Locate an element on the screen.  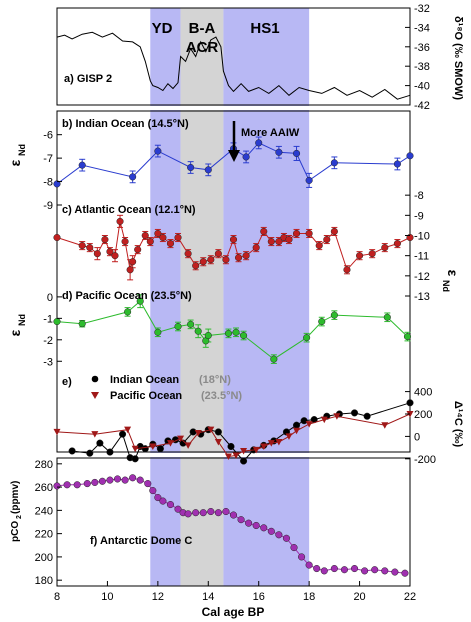
panel-e-ytick-label: 200 is located at coordinates (423, 415).